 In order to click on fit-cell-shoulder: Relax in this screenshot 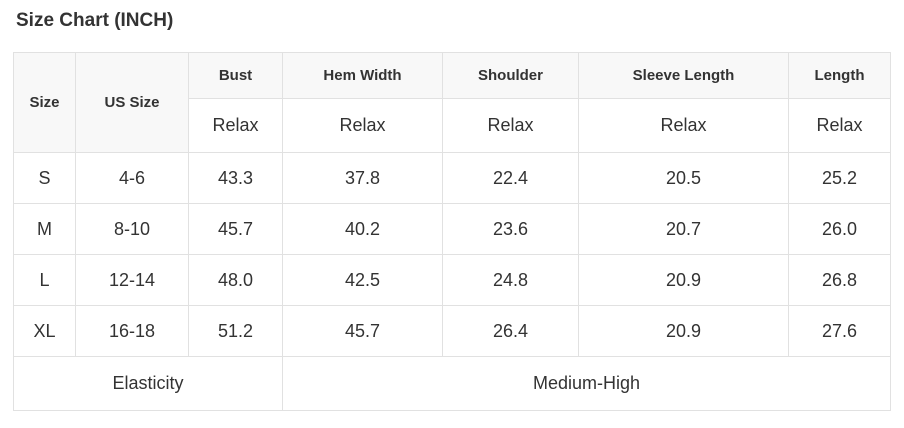, I will do `click(510, 125)`.